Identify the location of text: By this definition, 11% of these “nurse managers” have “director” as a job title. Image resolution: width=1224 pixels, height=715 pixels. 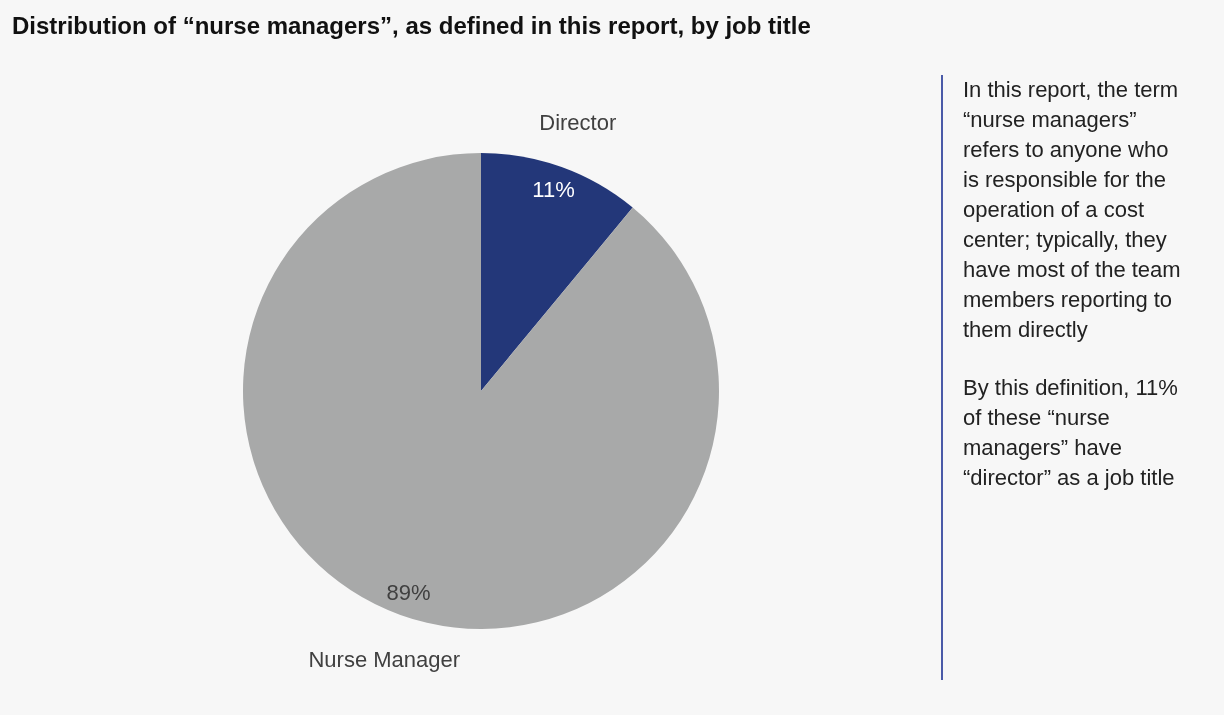
(1071, 433).